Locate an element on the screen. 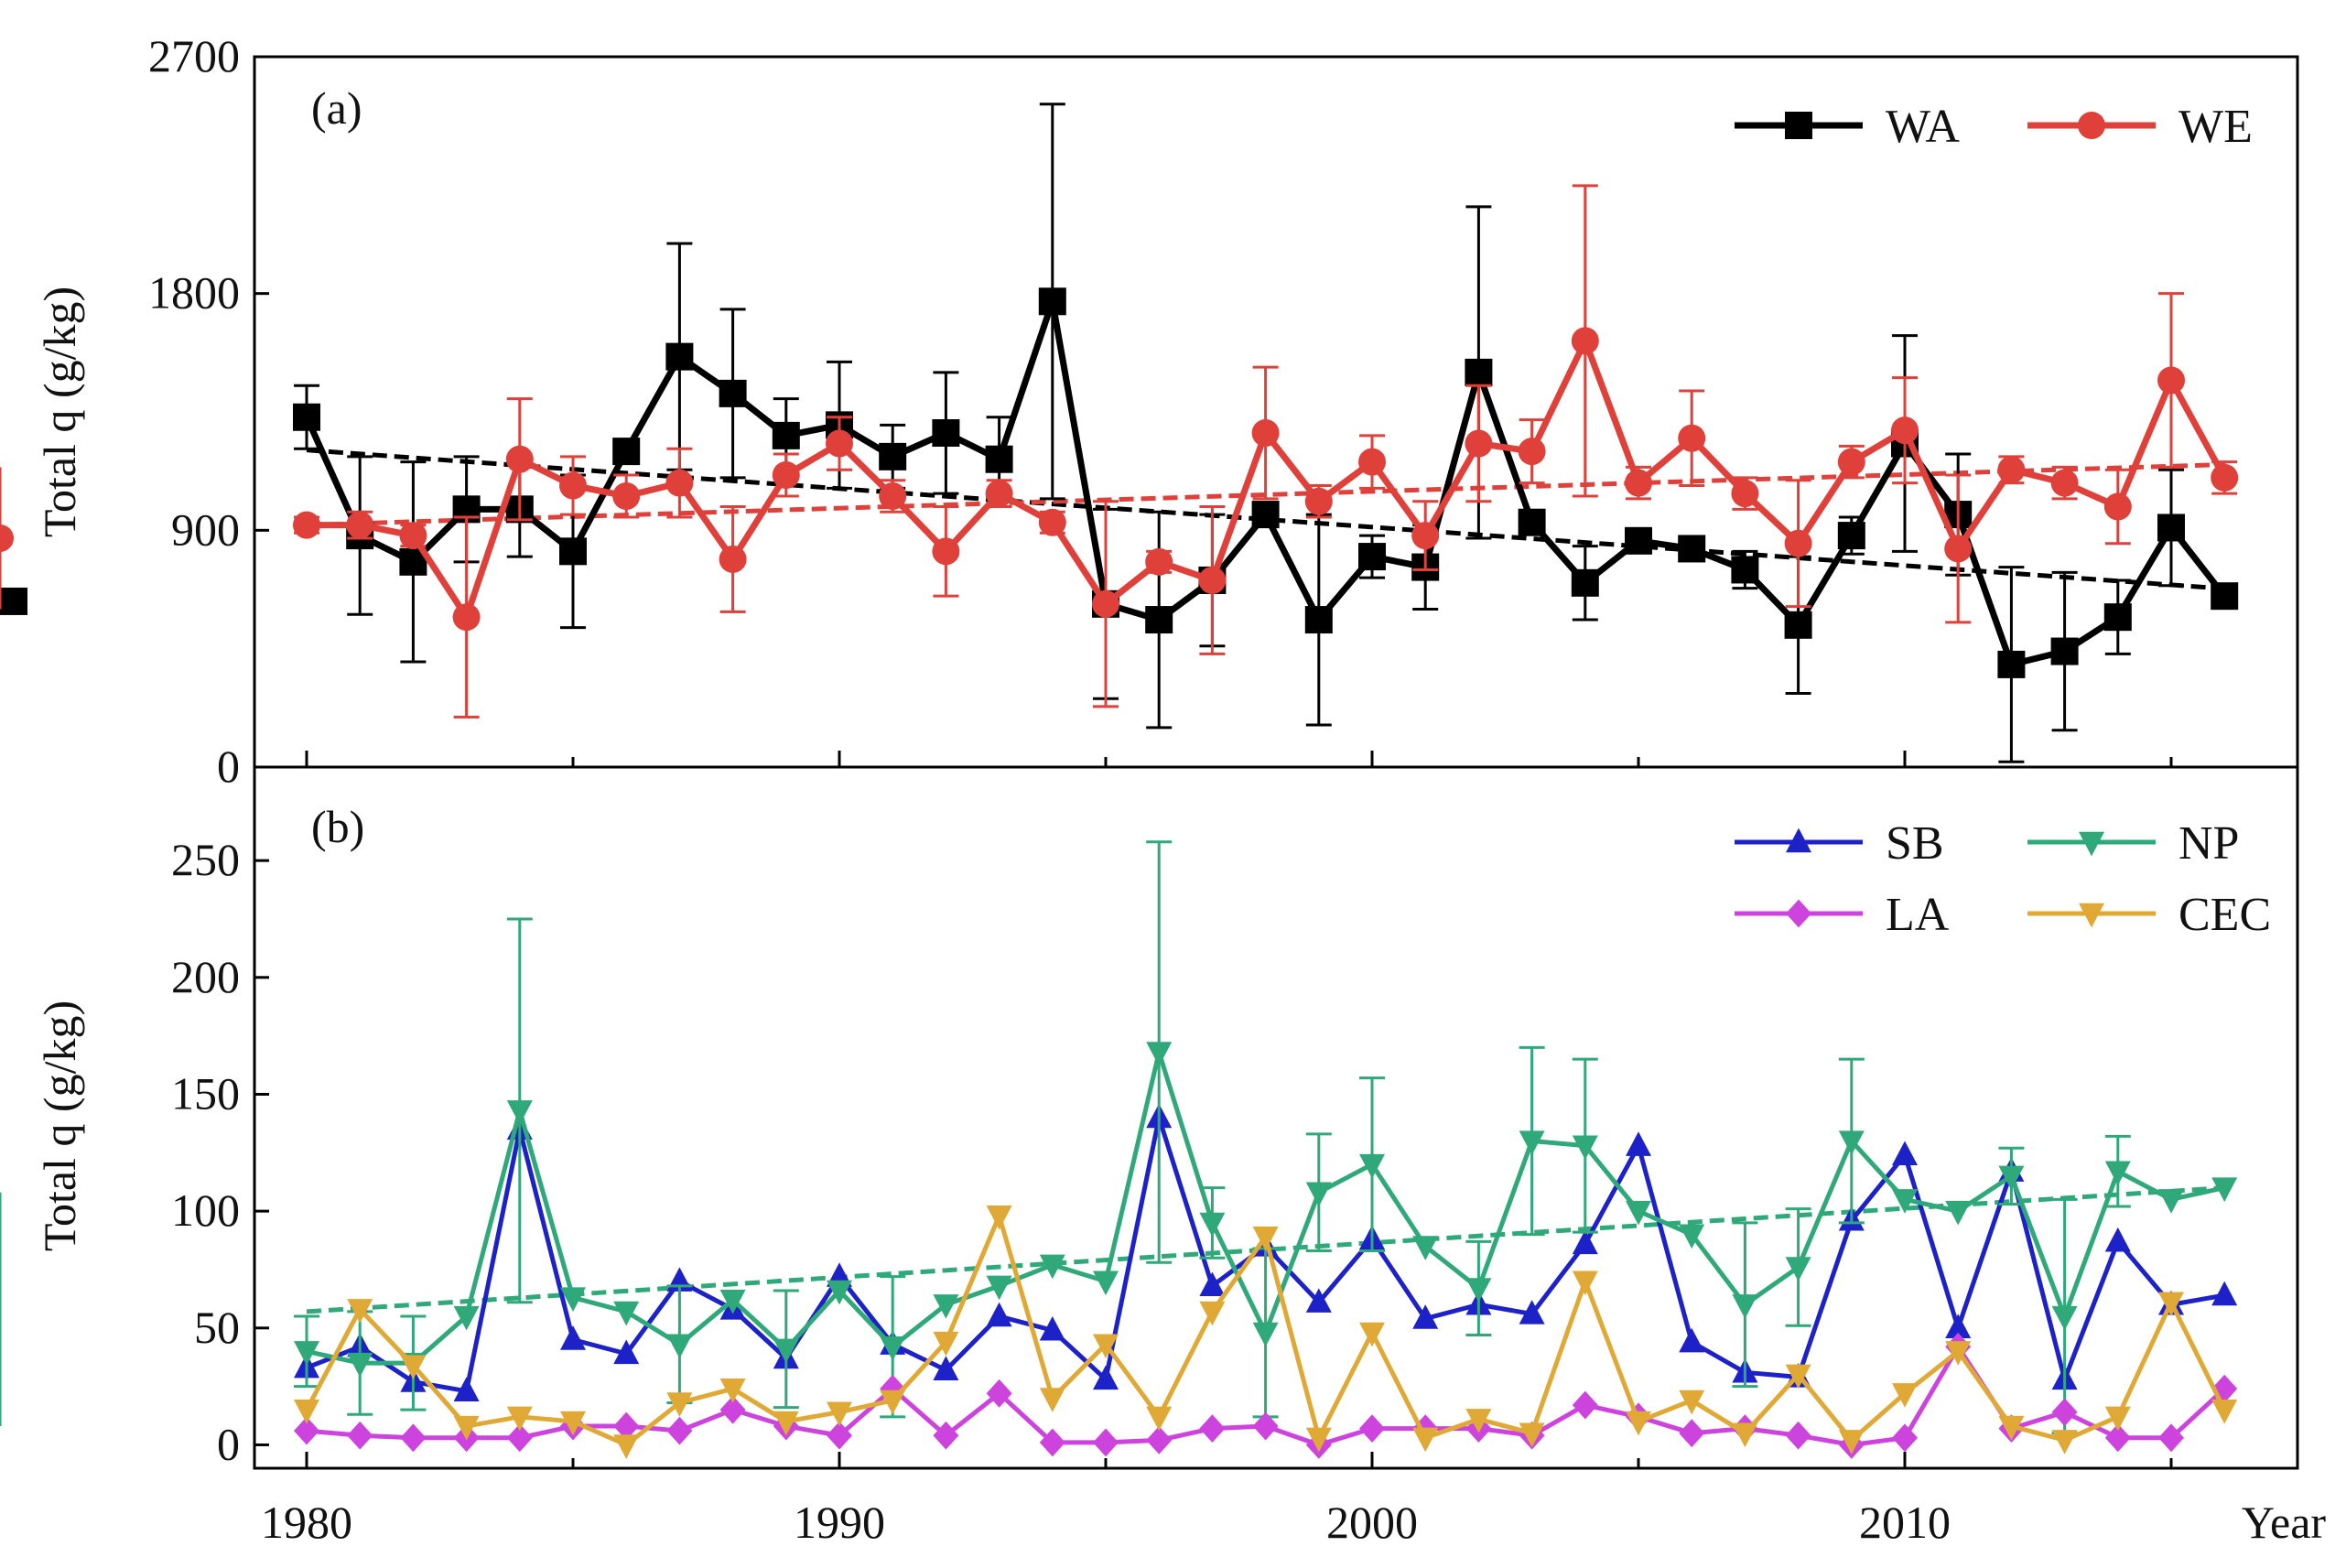 The height and width of the screenshot is (1568, 2346). a-point-wa-2007 is located at coordinates (1745, 570).